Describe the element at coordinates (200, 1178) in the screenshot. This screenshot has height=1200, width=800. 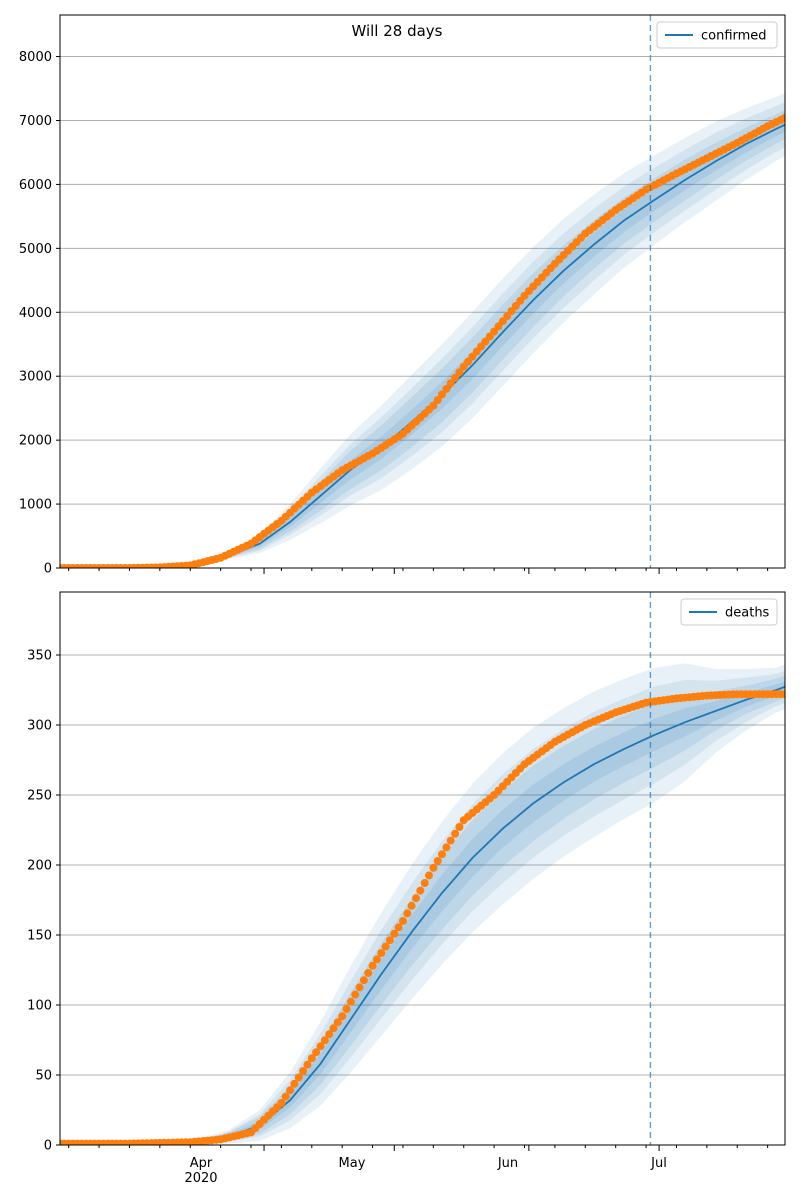
I see `x-tick-label-year: 2020` at that location.